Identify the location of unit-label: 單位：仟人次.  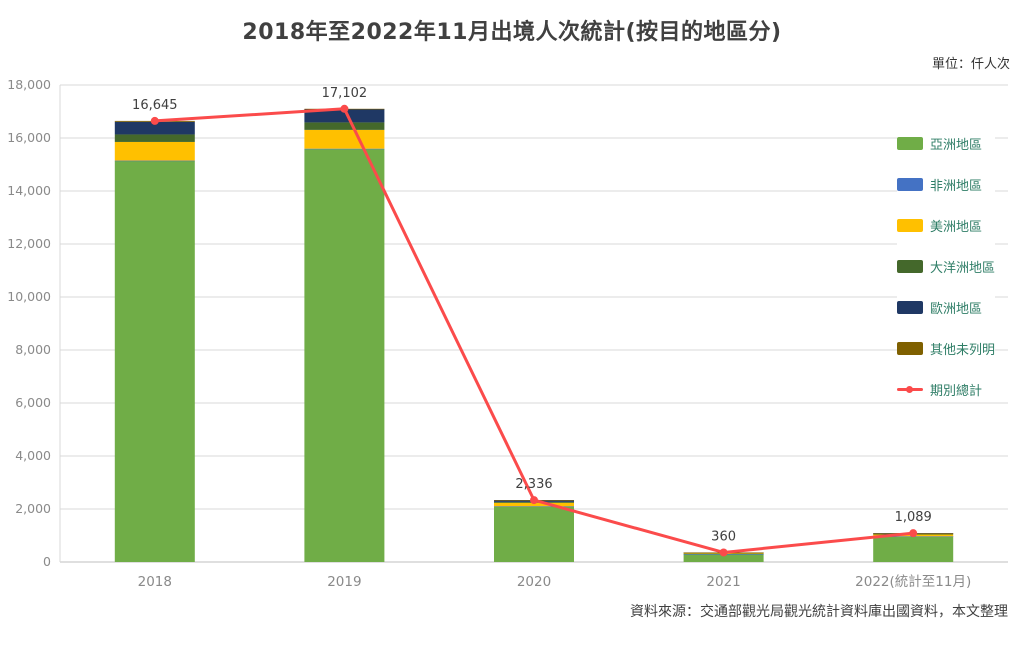
(970, 64).